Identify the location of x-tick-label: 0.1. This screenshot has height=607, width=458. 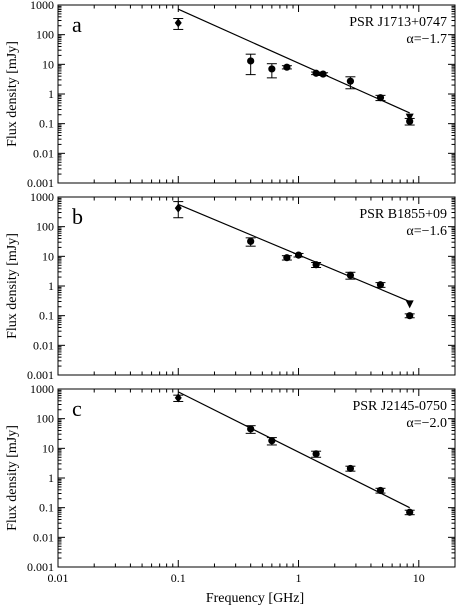
(178, 578).